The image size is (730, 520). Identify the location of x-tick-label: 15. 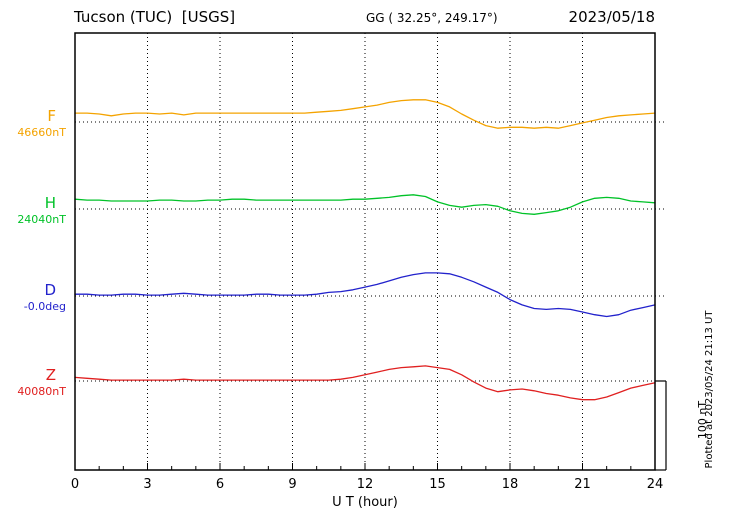
(437, 484).